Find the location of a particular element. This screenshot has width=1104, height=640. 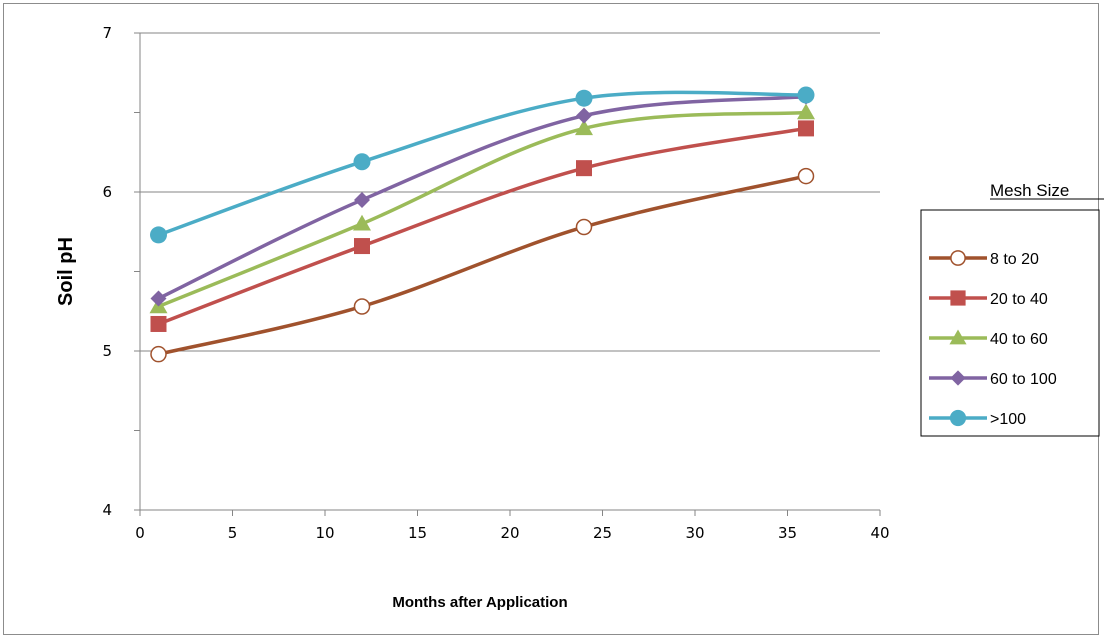

x-tick-label: 40 is located at coordinates (879, 533).